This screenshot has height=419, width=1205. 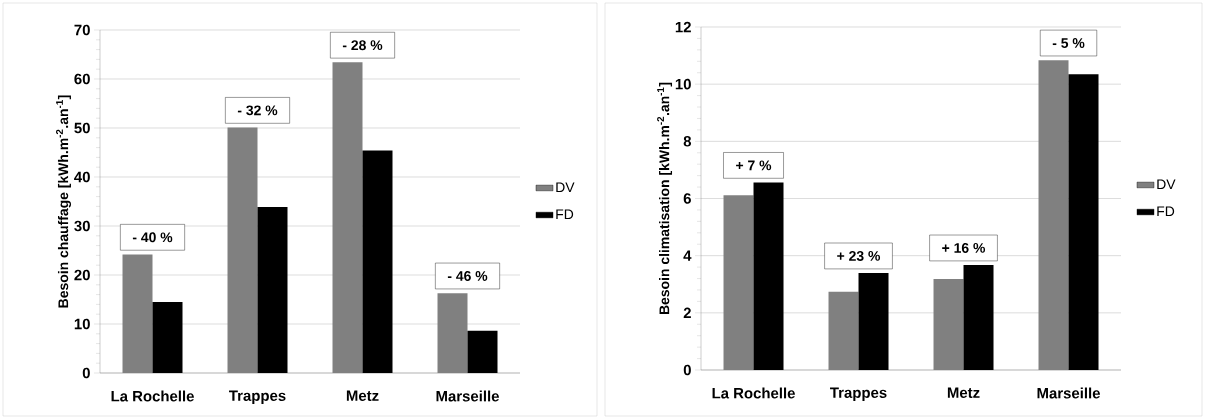 What do you see at coordinates (687, 255) in the screenshot?
I see `y-tick-label: 4` at bounding box center [687, 255].